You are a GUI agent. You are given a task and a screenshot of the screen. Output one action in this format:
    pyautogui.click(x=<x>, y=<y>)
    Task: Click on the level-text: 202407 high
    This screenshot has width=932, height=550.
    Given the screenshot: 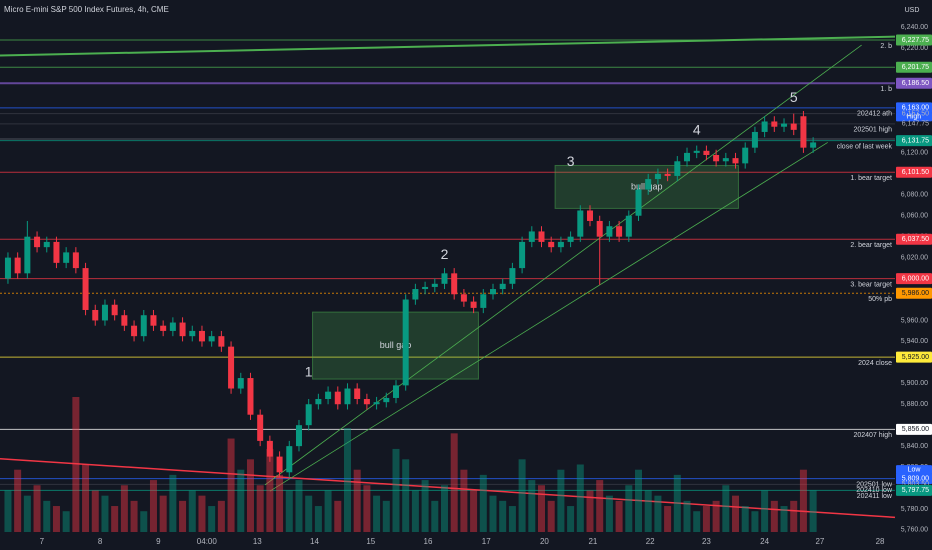 What is the action you would take?
    pyautogui.click(x=872, y=435)
    